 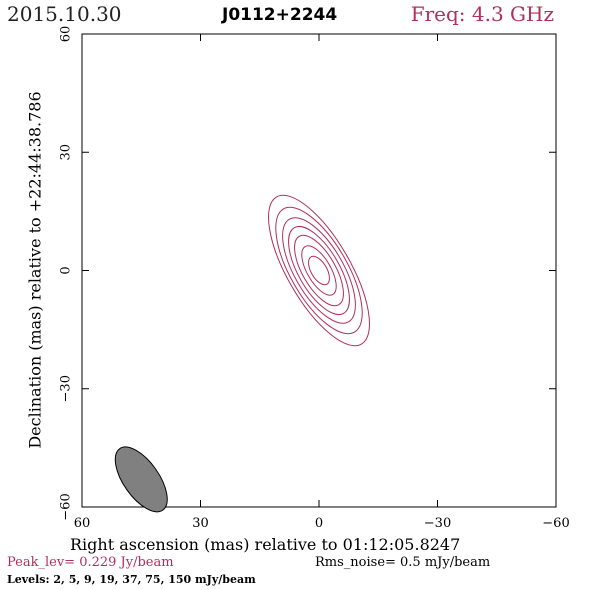 I want to click on peak-level-text: Peak_lev= 0.229 Jy/beam, so click(x=90, y=562).